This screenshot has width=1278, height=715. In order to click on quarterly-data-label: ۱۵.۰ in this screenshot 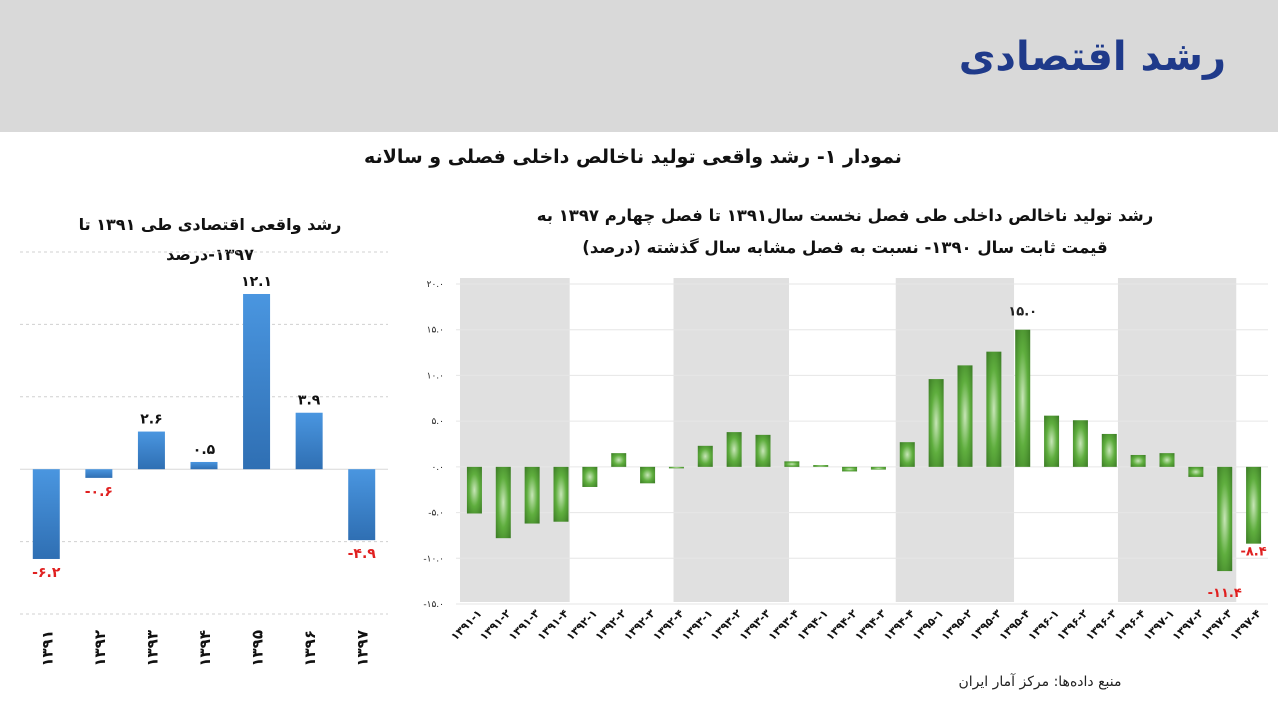, I will do `click(1022, 312)`.